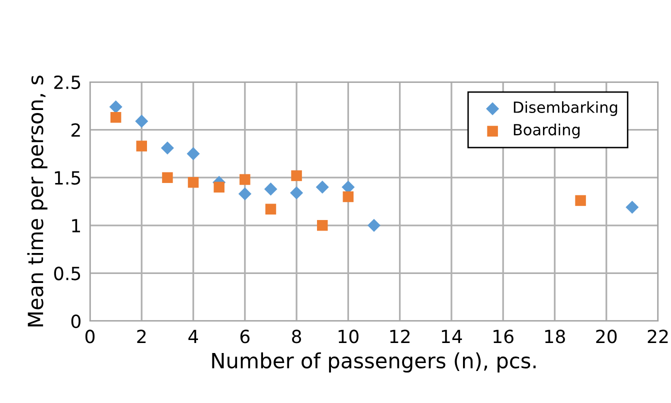 This screenshot has height=403, width=671. I want to click on x-tick-label: 2, so click(141, 337).